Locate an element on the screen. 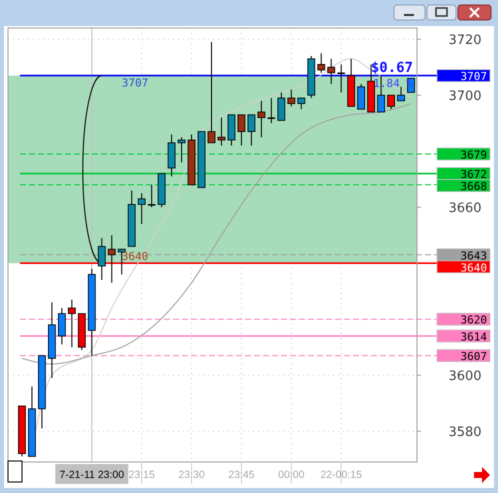 Image resolution: width=498 pixels, height=493 pixels. y-tick-label: 3720 is located at coordinates (465, 40).